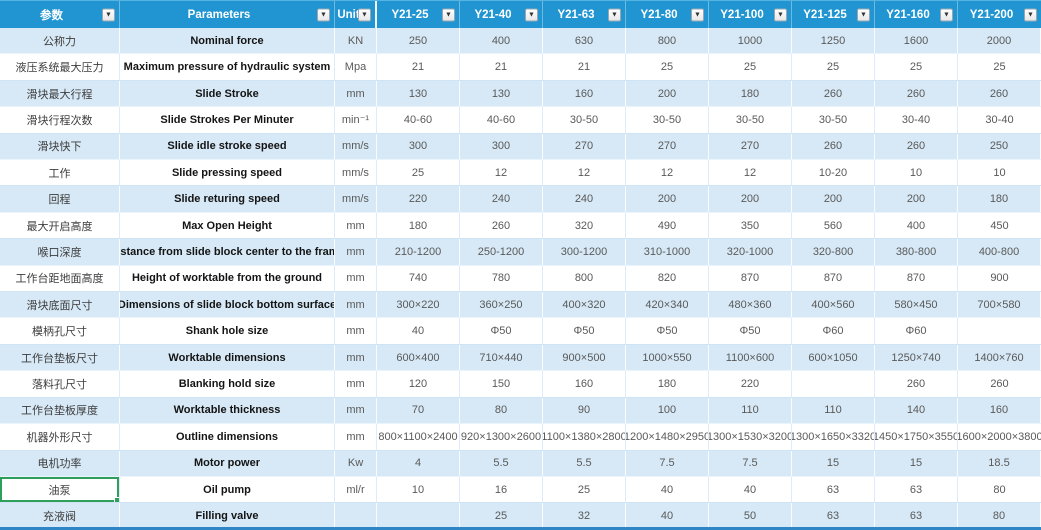 This screenshot has height=530, width=1041. What do you see at coordinates (750, 252) in the screenshot?
I see `value-cell: 320-1000` at bounding box center [750, 252].